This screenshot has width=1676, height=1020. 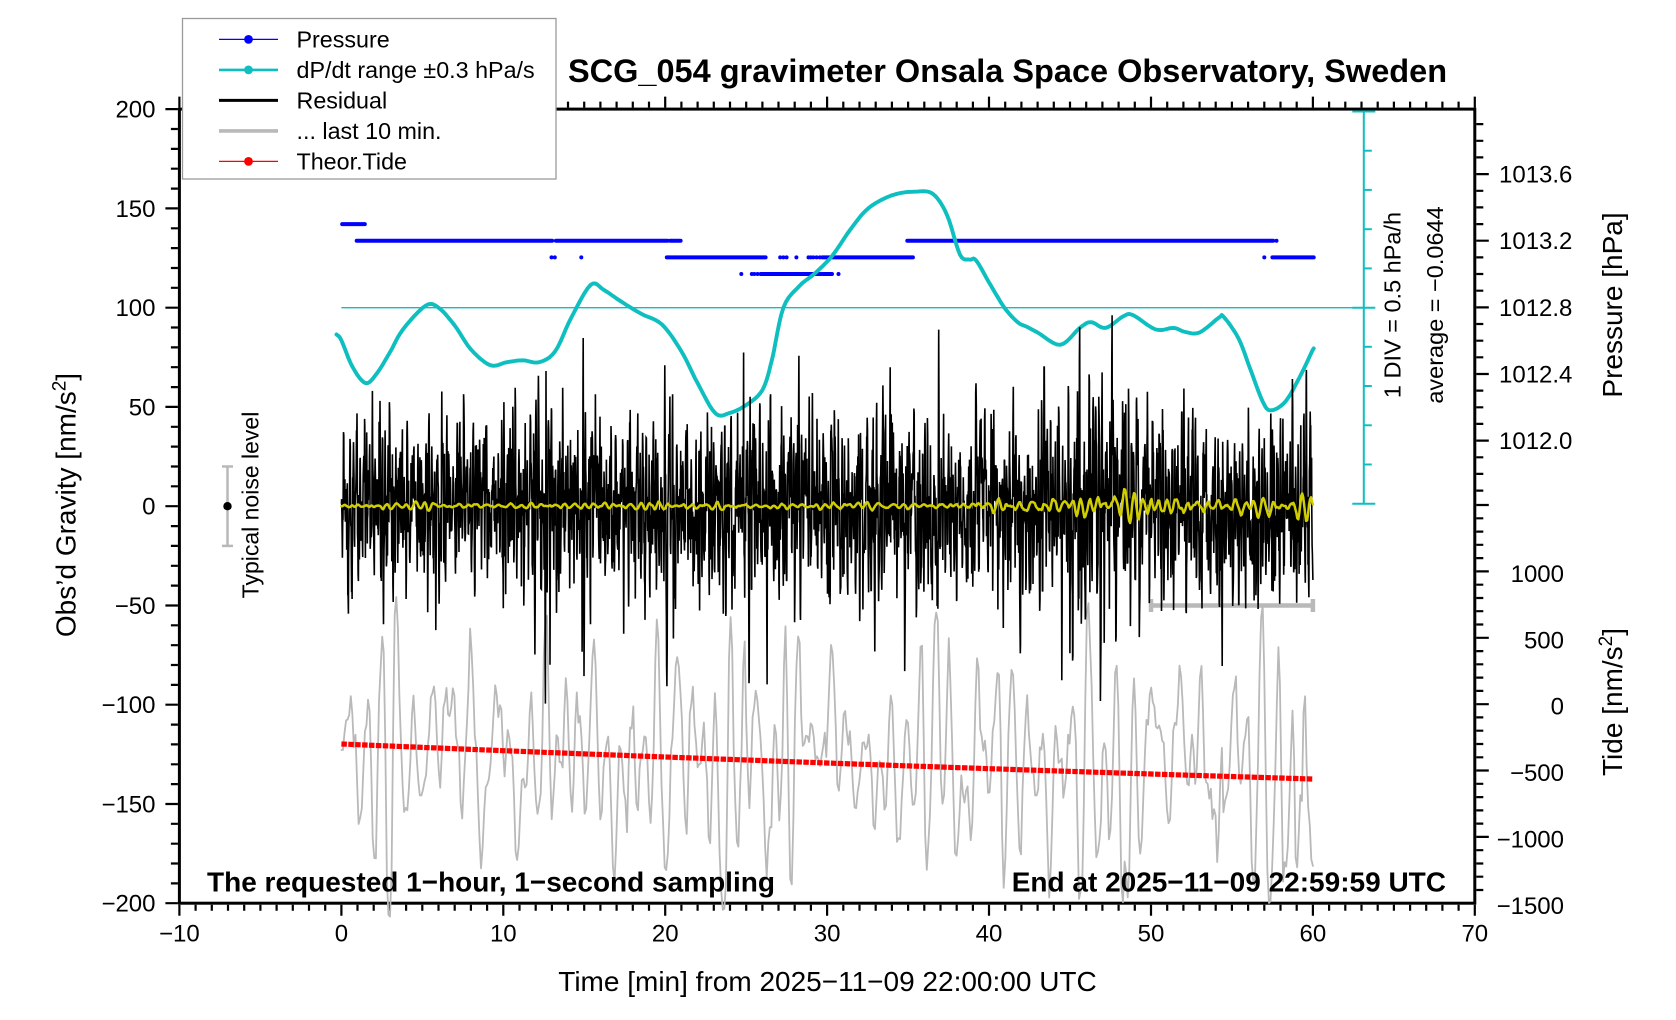 What do you see at coordinates (251, 505) in the screenshot?
I see `svg-text: Typical noise level` at bounding box center [251, 505].